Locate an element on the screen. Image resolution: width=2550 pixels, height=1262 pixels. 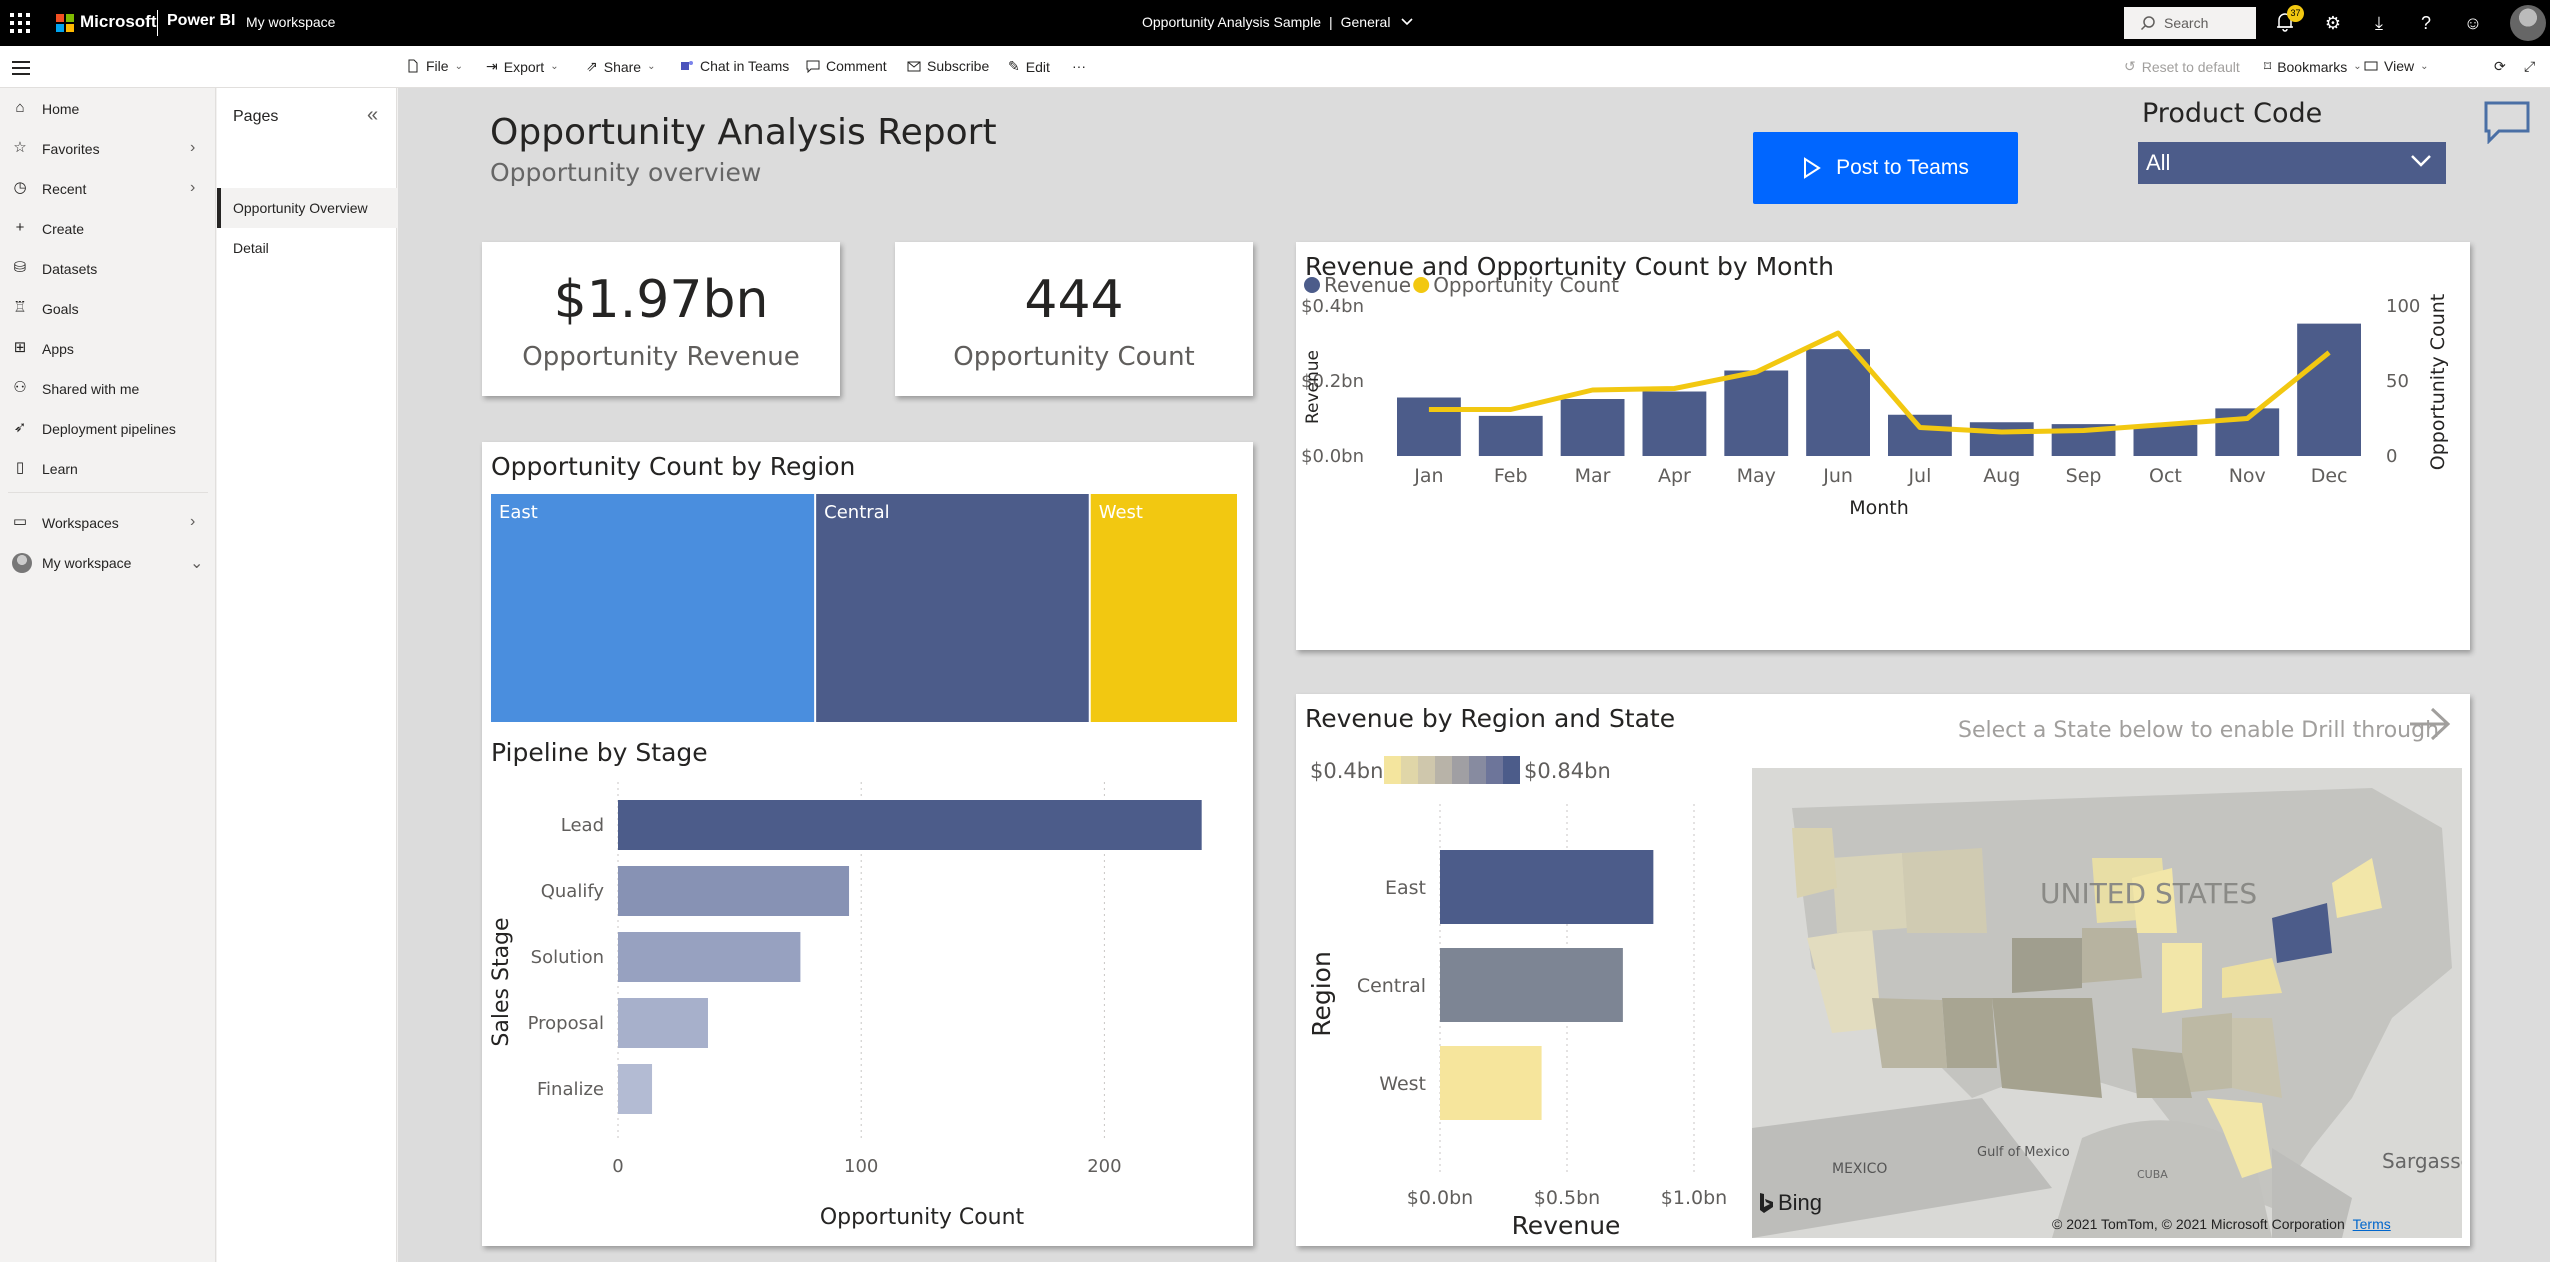
book-icon: ▯ is located at coordinates (20, 467).